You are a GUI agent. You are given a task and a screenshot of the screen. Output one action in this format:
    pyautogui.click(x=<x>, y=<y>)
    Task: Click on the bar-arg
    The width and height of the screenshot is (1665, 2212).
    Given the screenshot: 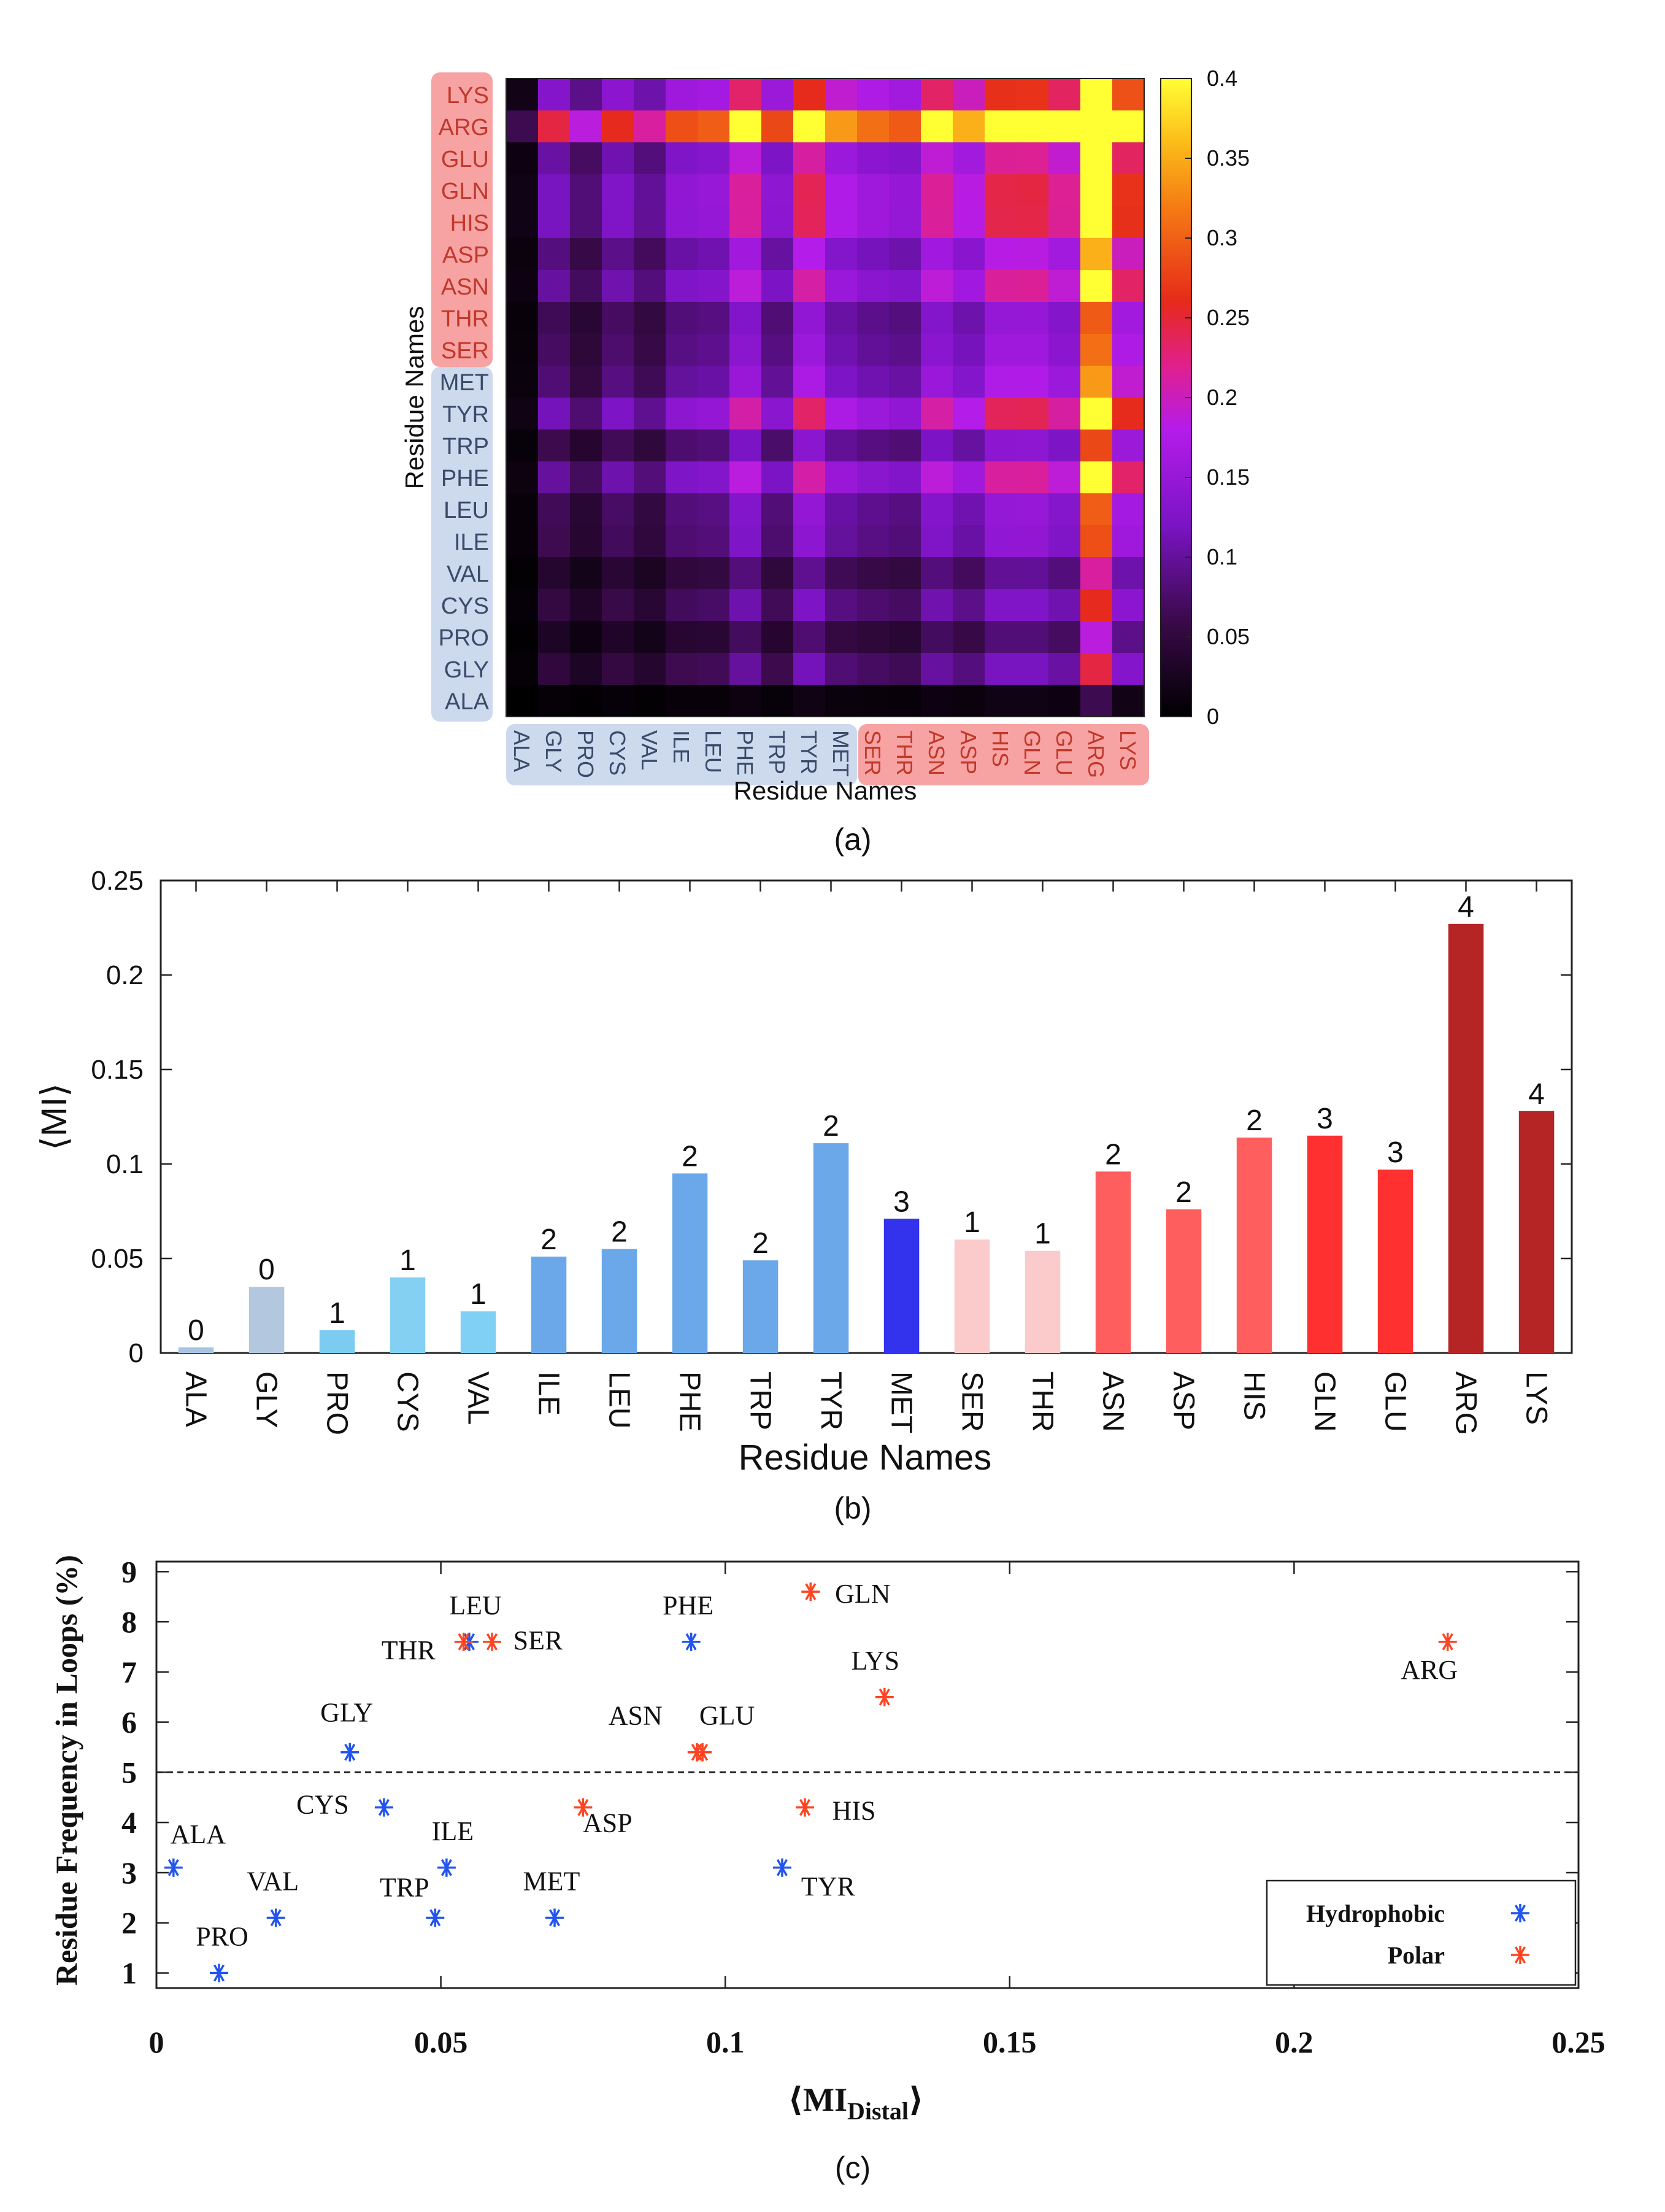 What is the action you would take?
    pyautogui.click(x=1466, y=1138)
    